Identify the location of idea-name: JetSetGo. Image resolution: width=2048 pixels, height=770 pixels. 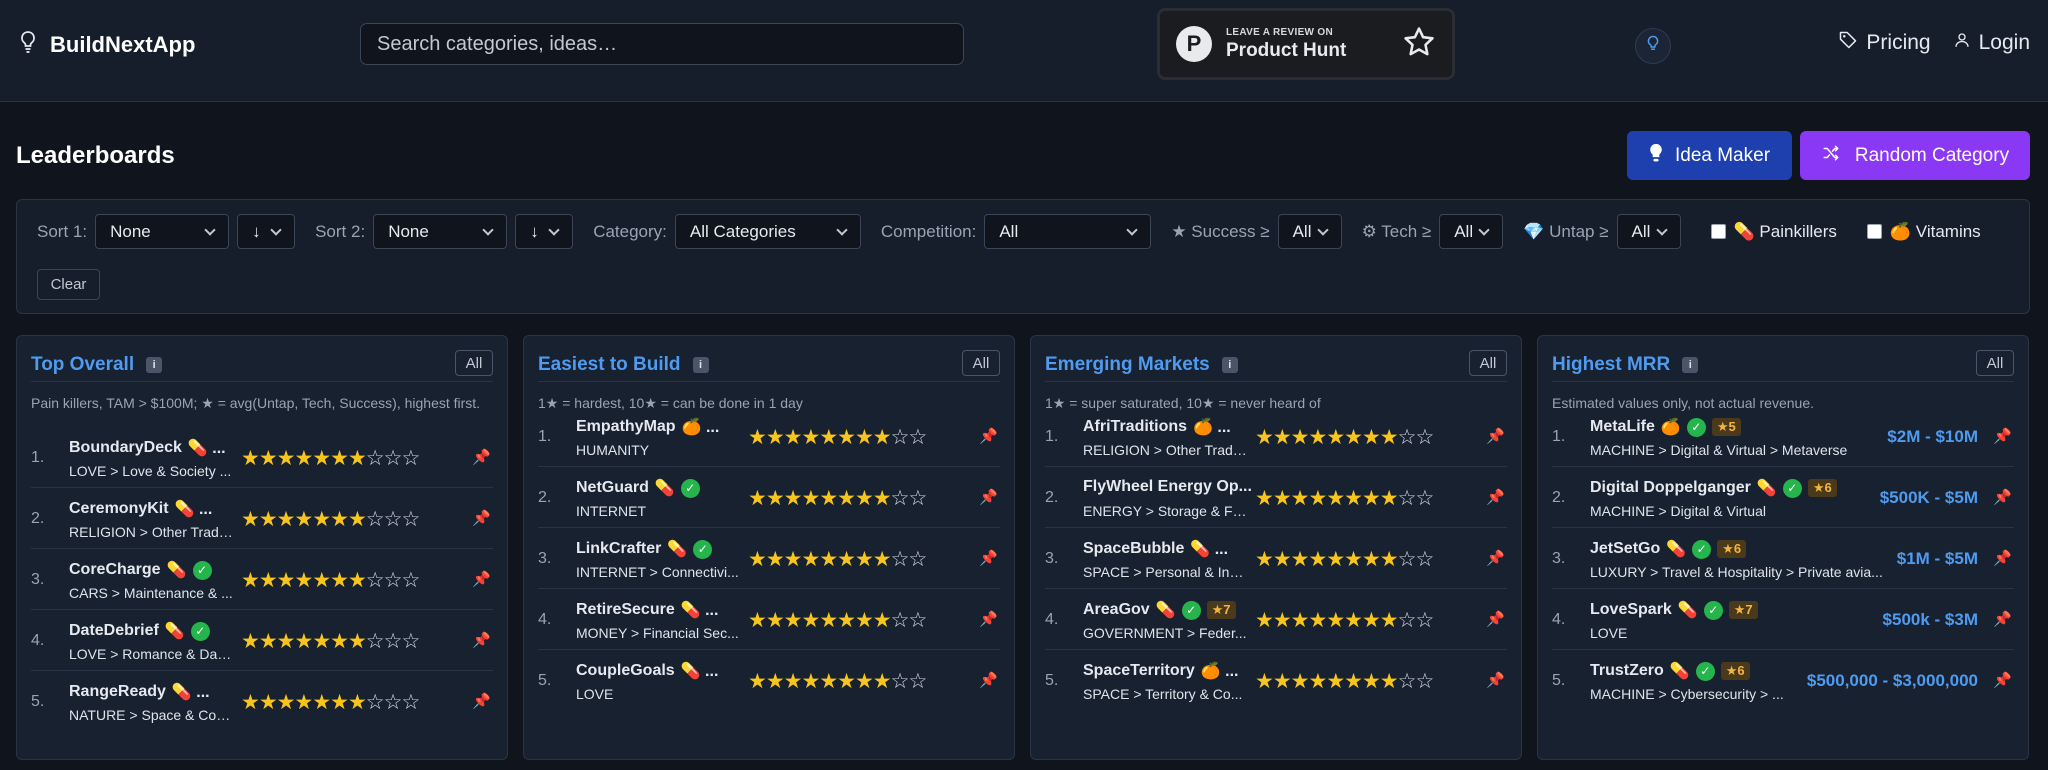
(1625, 548).